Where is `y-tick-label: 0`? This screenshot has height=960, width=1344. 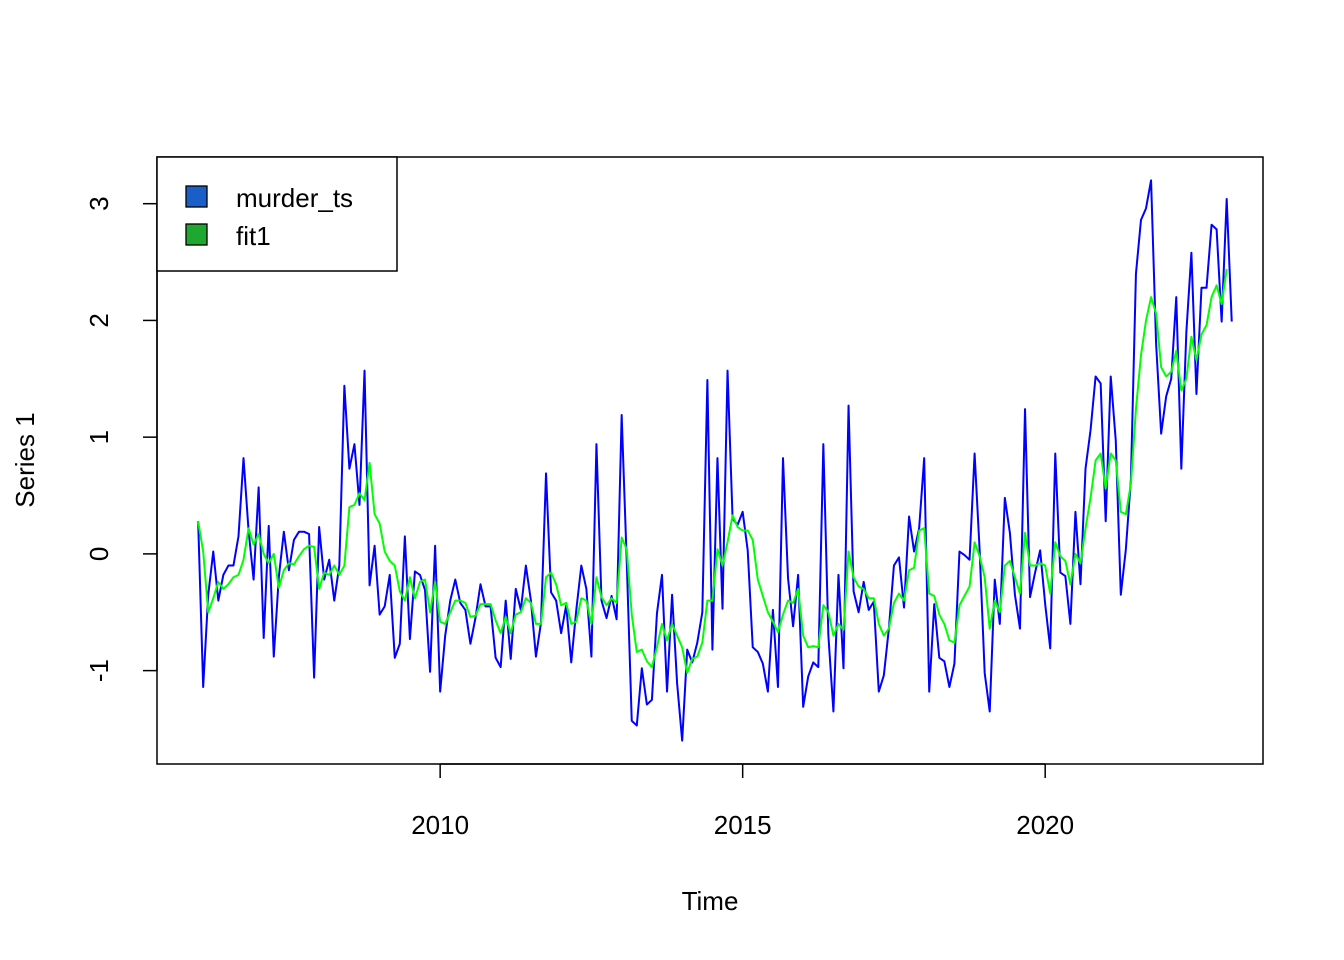
y-tick-label: 0 is located at coordinates (99, 554).